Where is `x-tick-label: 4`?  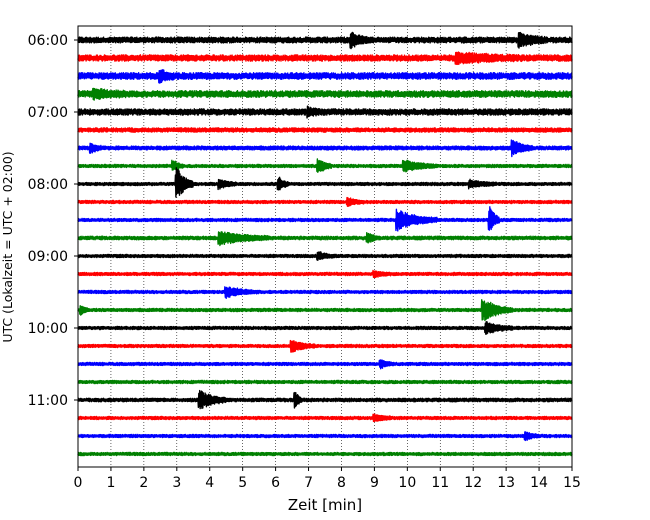 x-tick-label: 4 is located at coordinates (209, 483).